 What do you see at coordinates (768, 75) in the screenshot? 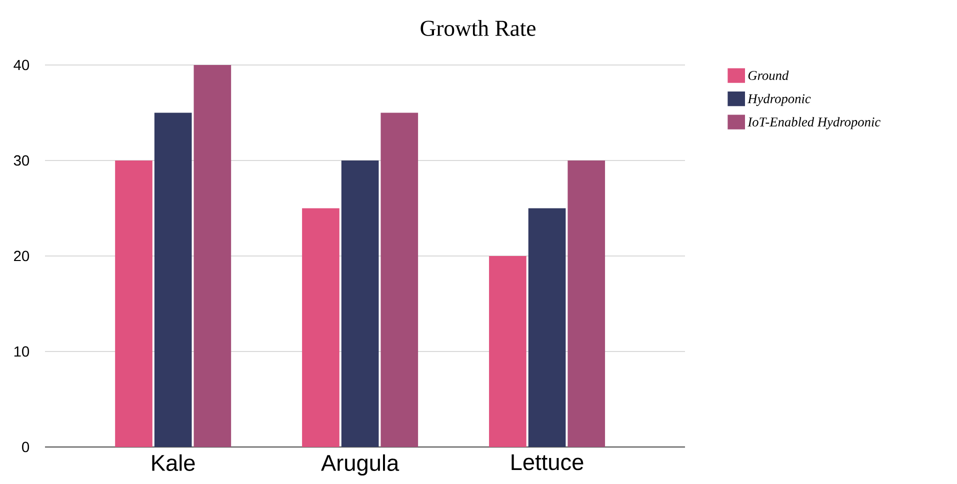
I see `legend-label: Ground` at bounding box center [768, 75].